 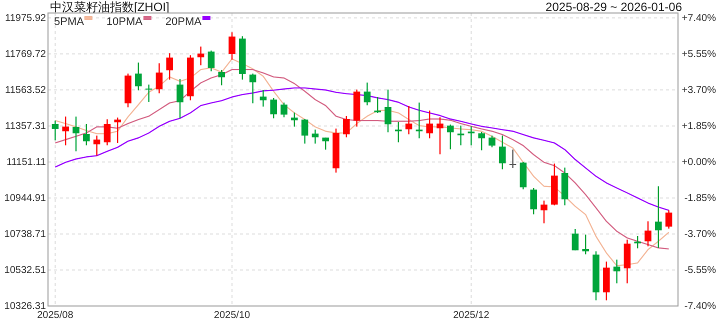 I want to click on y2-tick-label: -1.85%, so click(x=700, y=198).